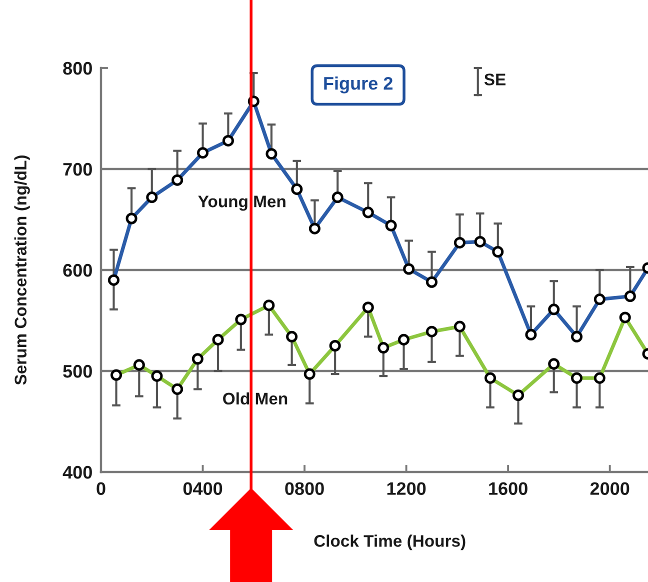 The image size is (648, 582). I want to click on series-label: Young Men, so click(242, 203).